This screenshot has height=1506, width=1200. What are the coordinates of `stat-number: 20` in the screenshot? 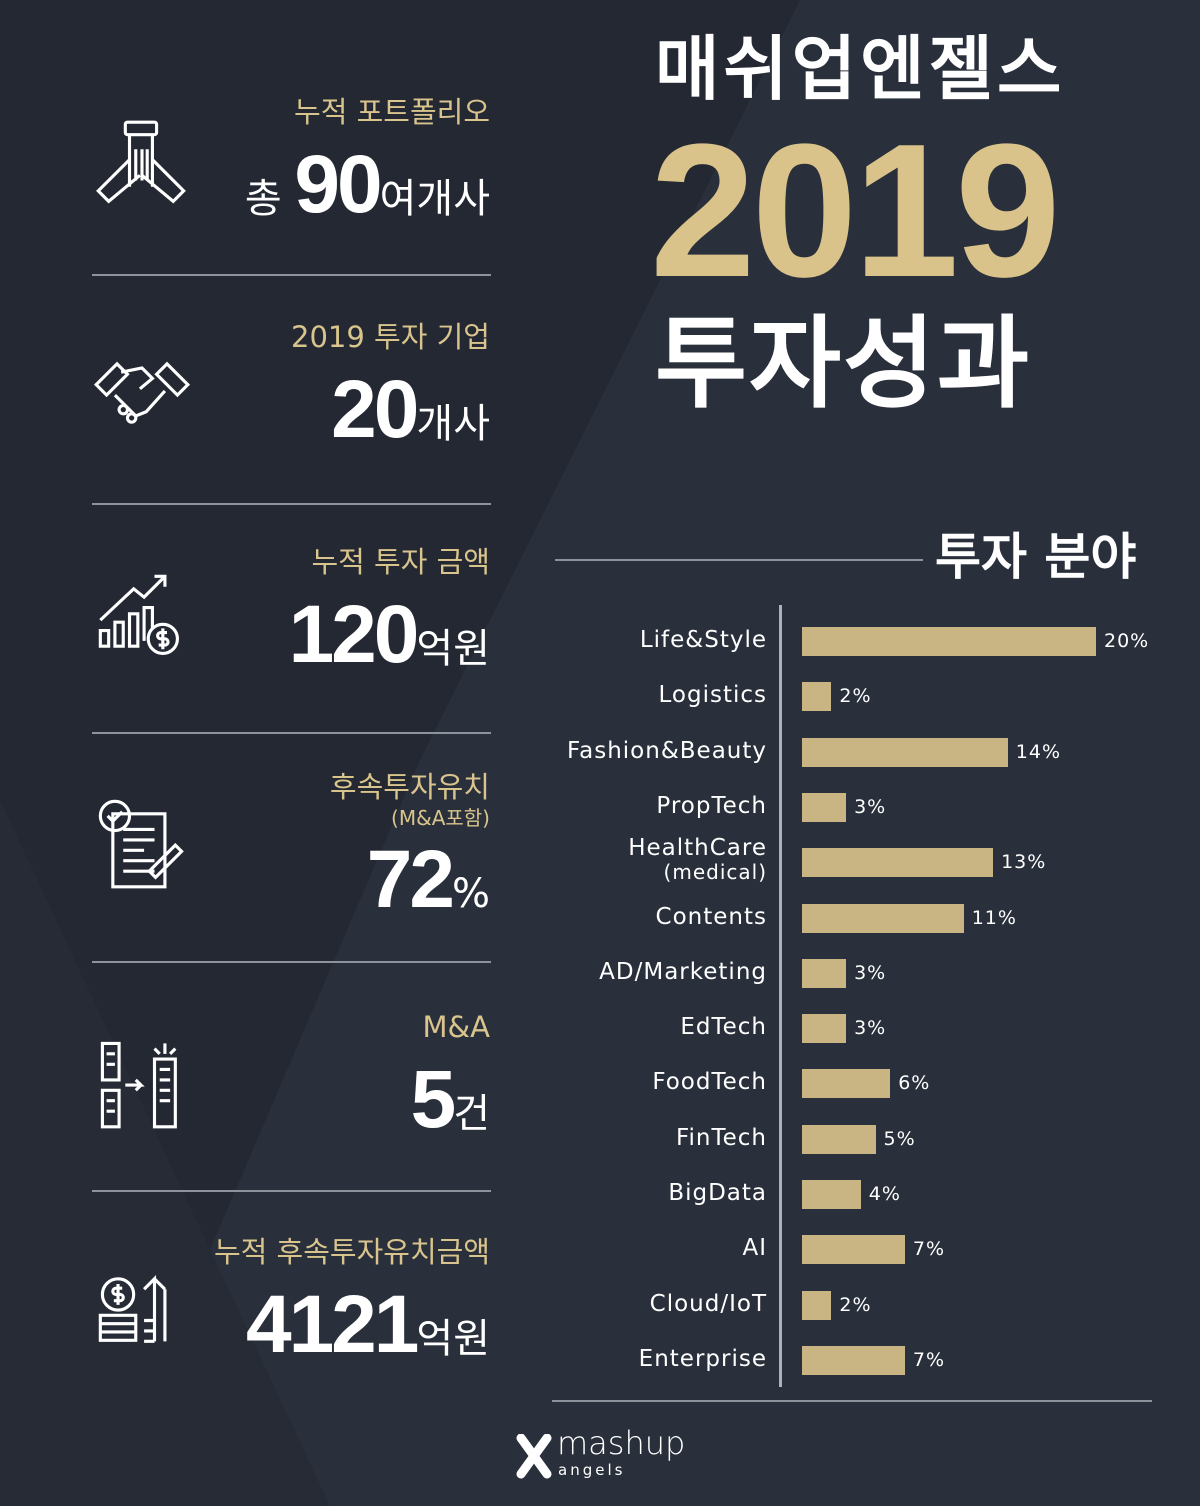 It's located at (375, 409).